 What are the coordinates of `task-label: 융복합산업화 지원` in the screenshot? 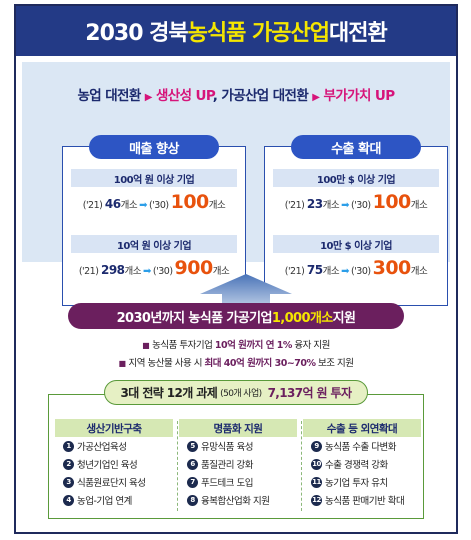 It's located at (235, 501).